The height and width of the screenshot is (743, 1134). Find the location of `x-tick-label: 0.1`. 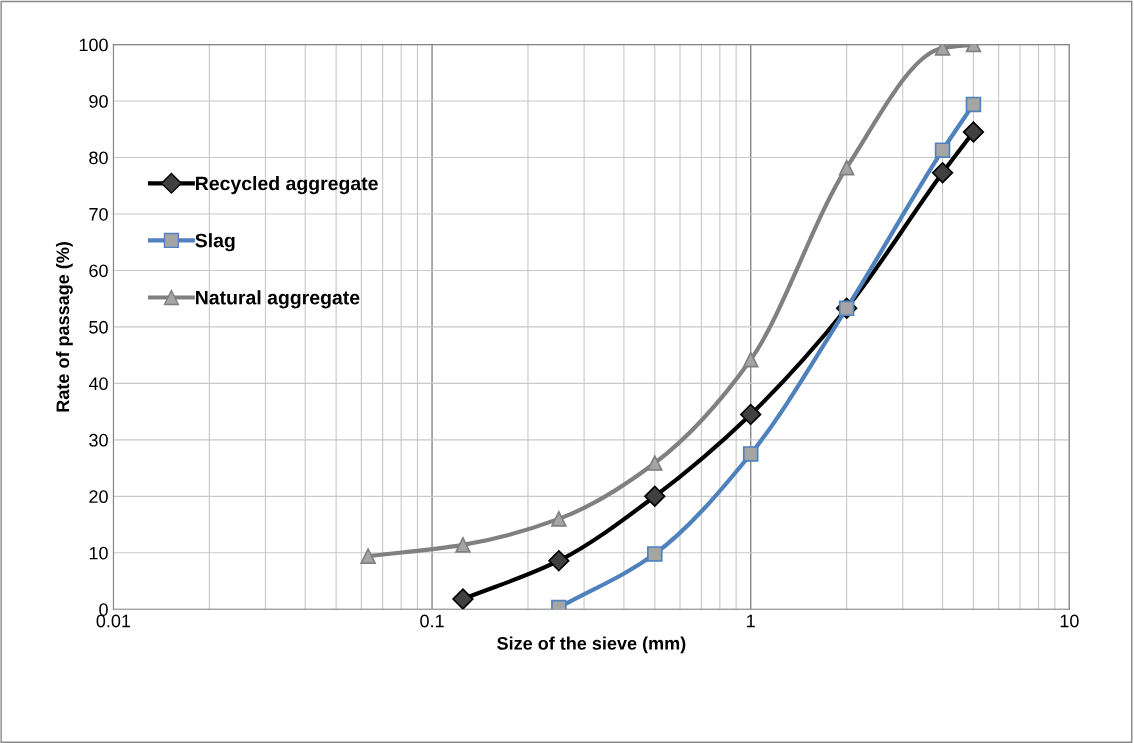

x-tick-label: 0.1 is located at coordinates (432, 621).